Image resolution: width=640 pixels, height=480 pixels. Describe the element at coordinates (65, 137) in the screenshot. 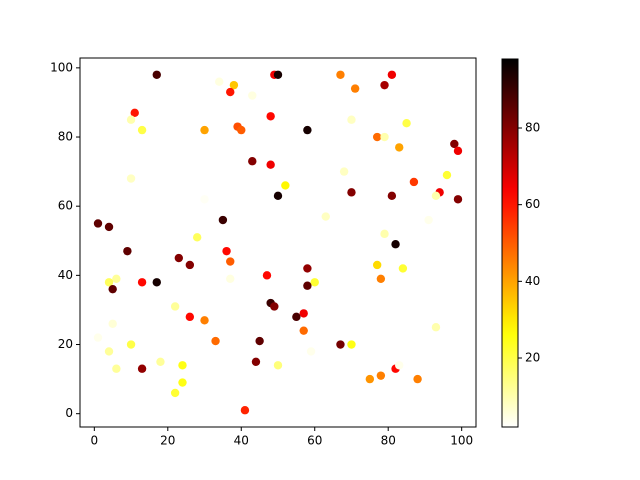

I see `y-tick-label: 80` at that location.